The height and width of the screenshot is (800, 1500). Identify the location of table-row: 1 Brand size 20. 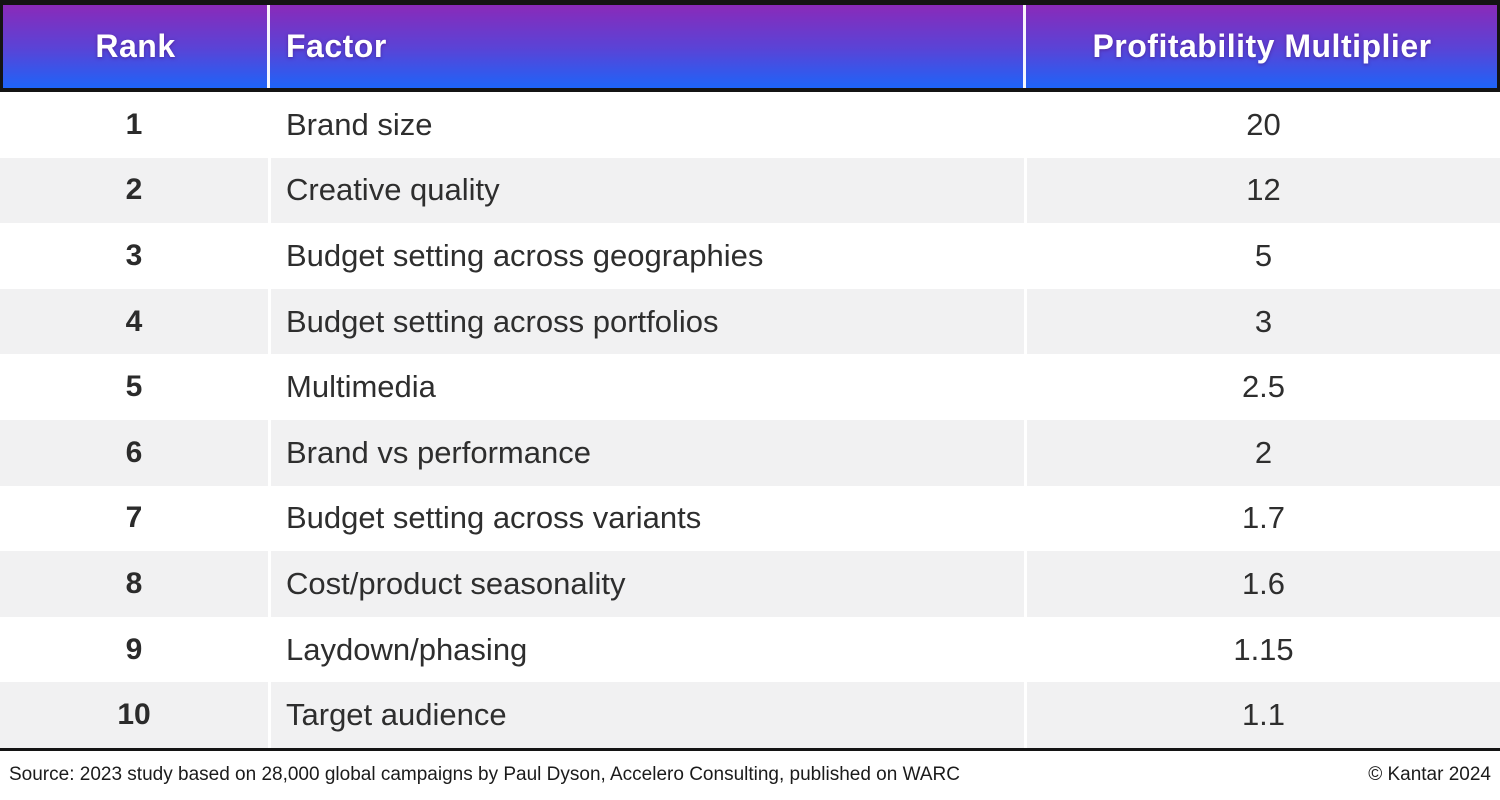
(750, 125).